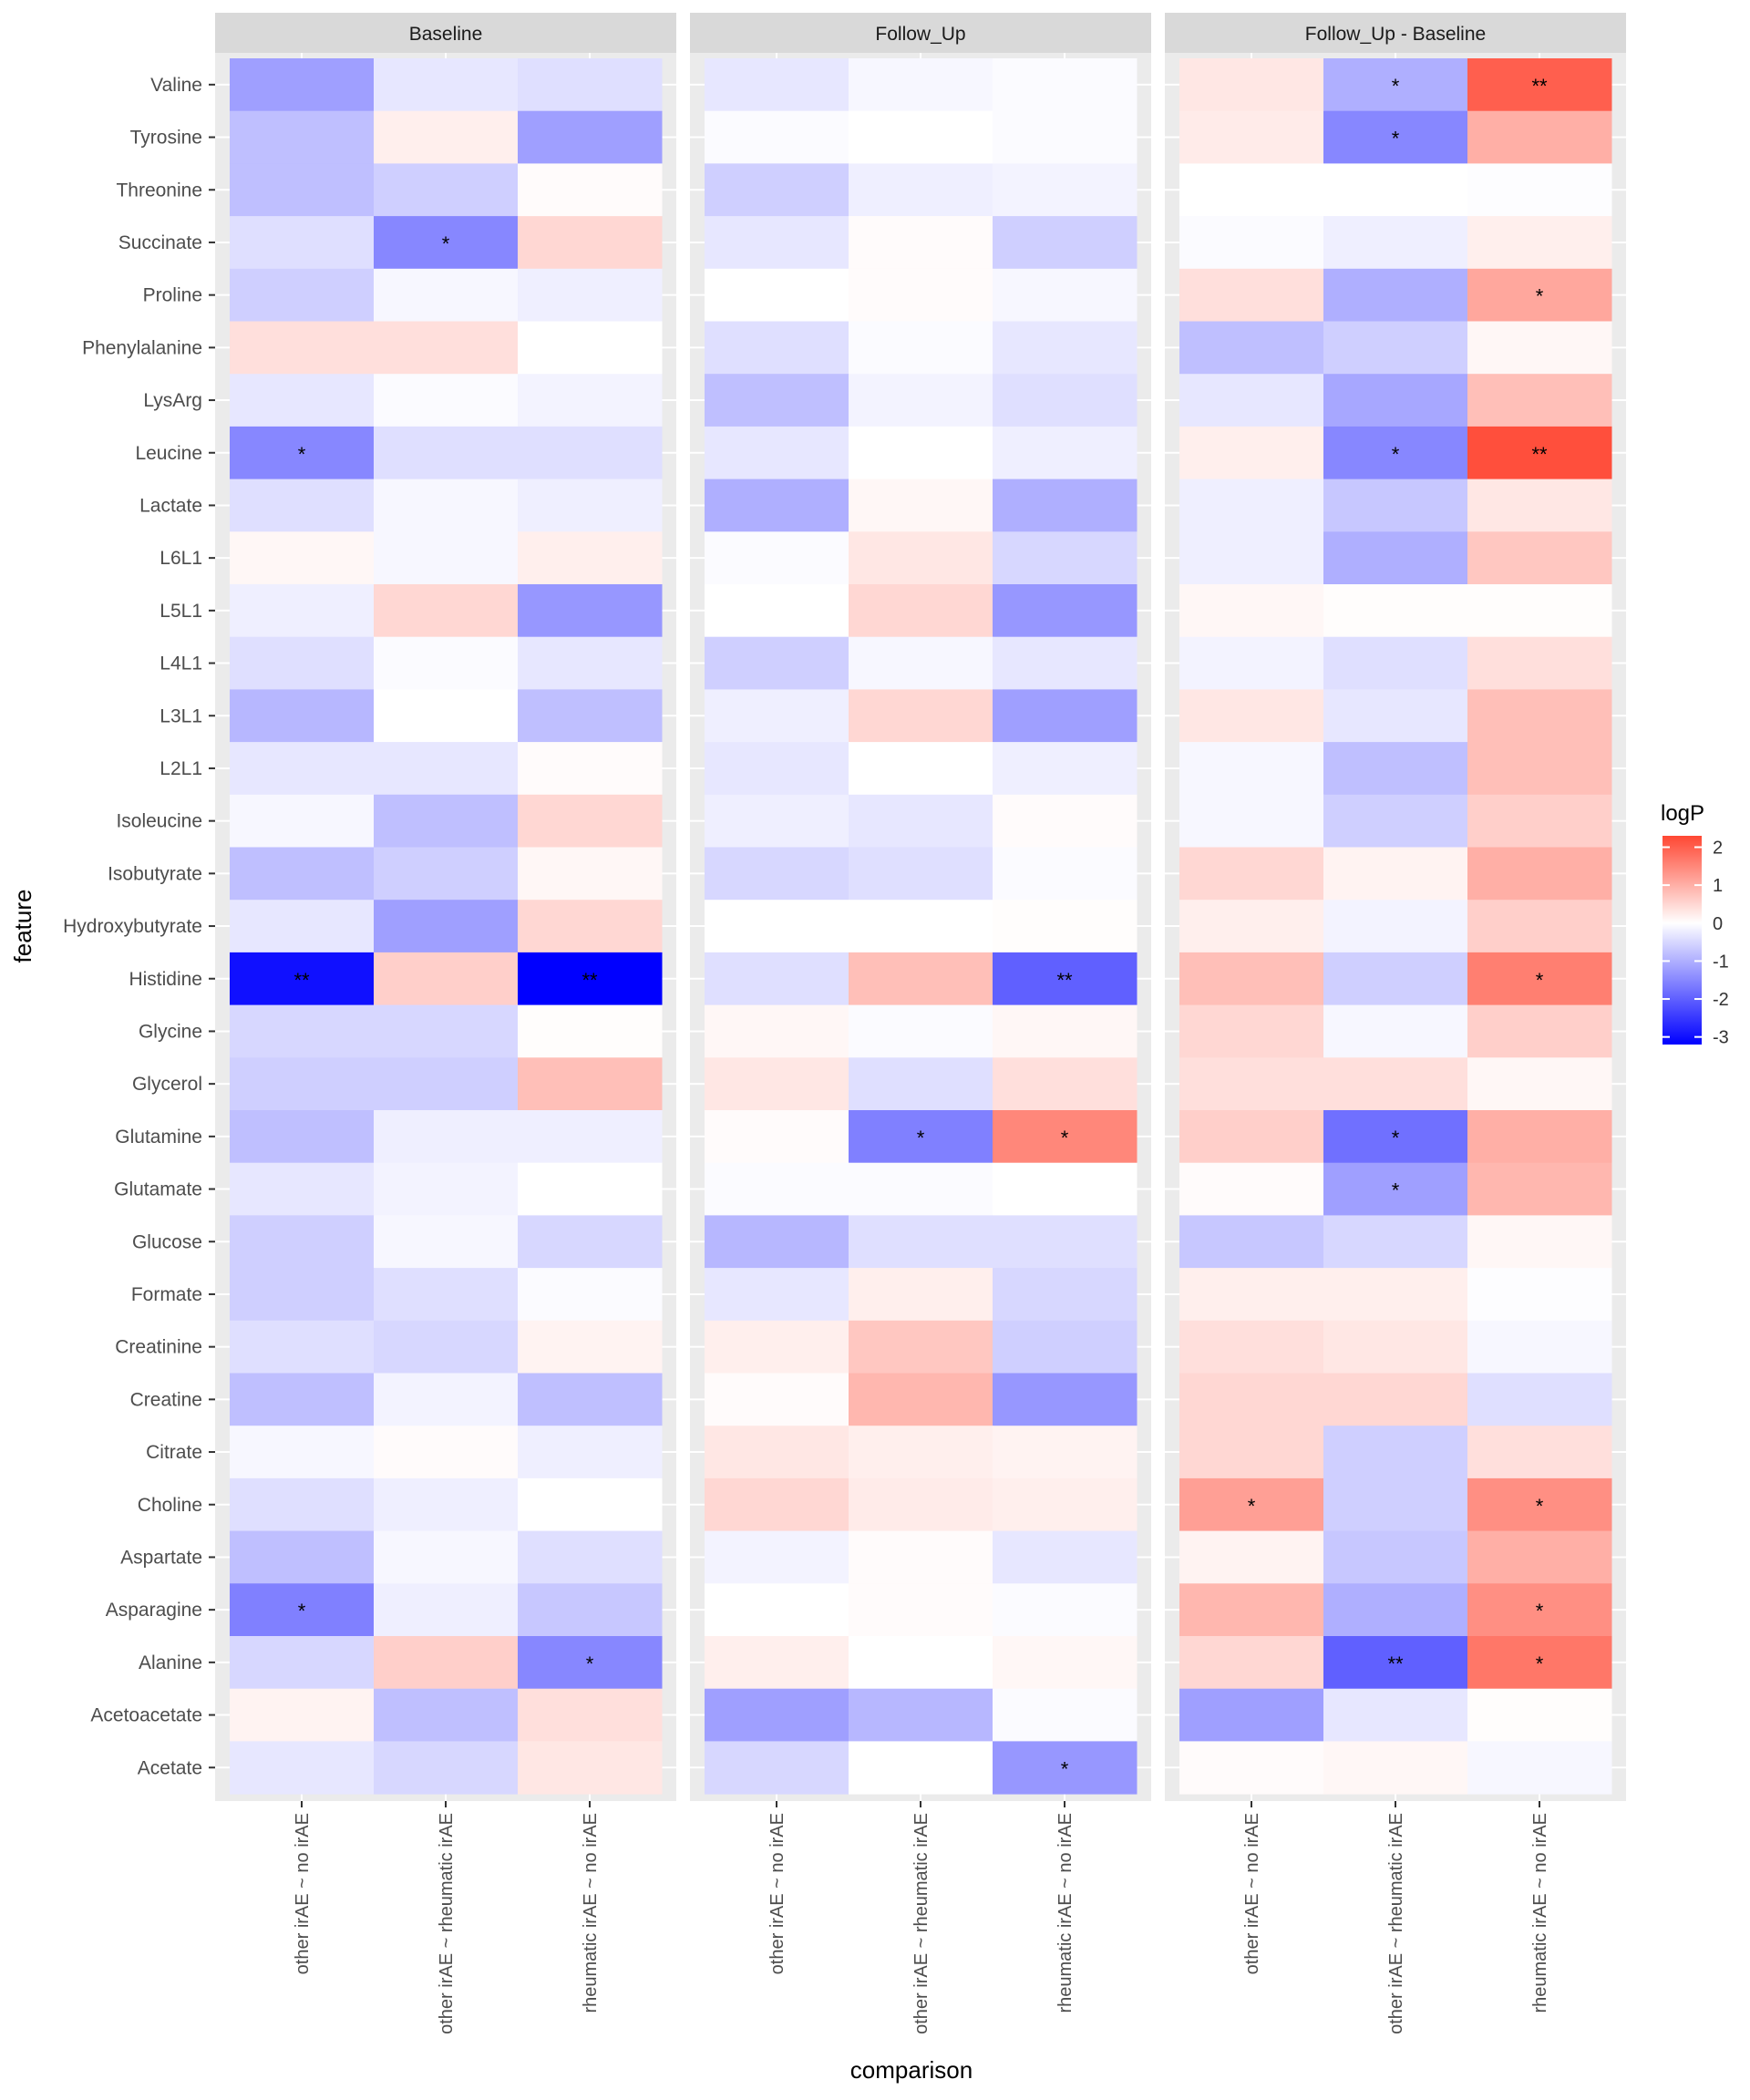 Image resolution: width=1750 pixels, height=2100 pixels. I want to click on y-tick-label: Formate, so click(167, 1295).